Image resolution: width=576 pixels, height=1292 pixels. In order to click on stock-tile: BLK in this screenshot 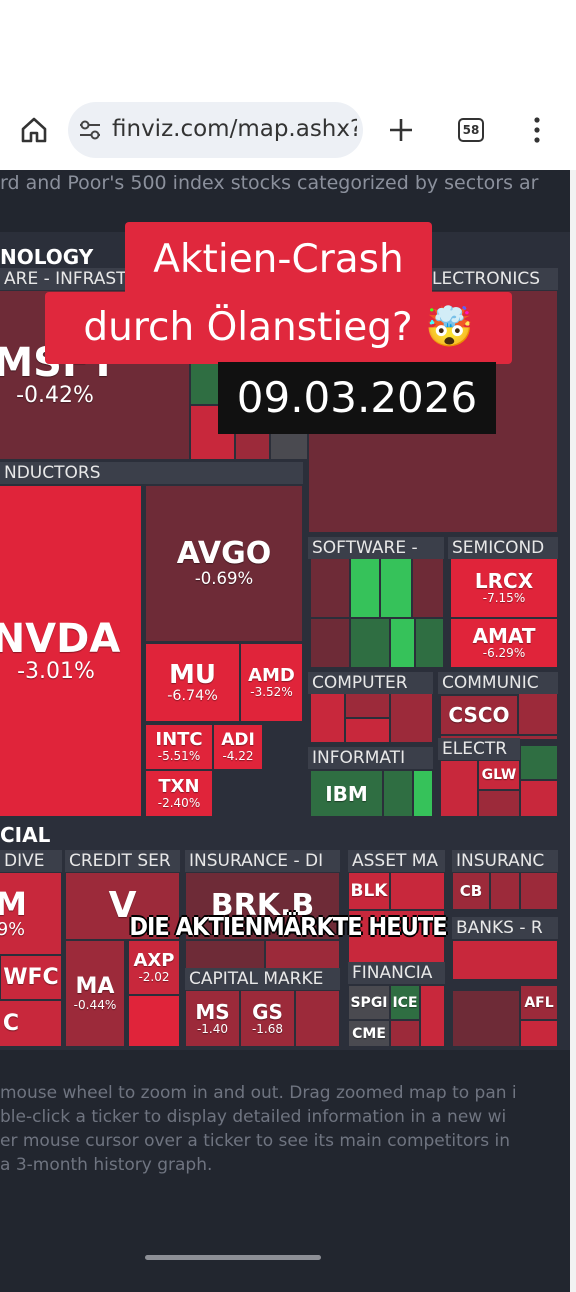, I will do `click(369, 891)`.